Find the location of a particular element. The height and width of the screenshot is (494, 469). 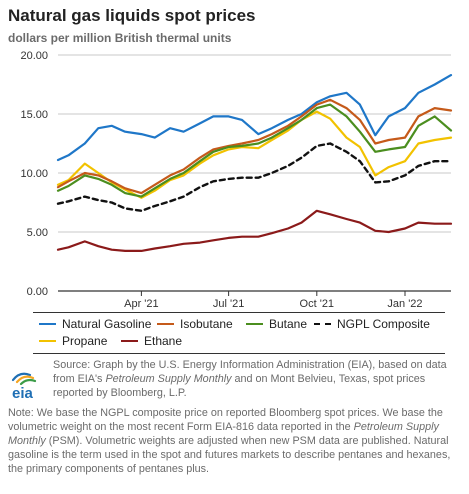

y-tick-label: 10.00 is located at coordinates (34, 174).